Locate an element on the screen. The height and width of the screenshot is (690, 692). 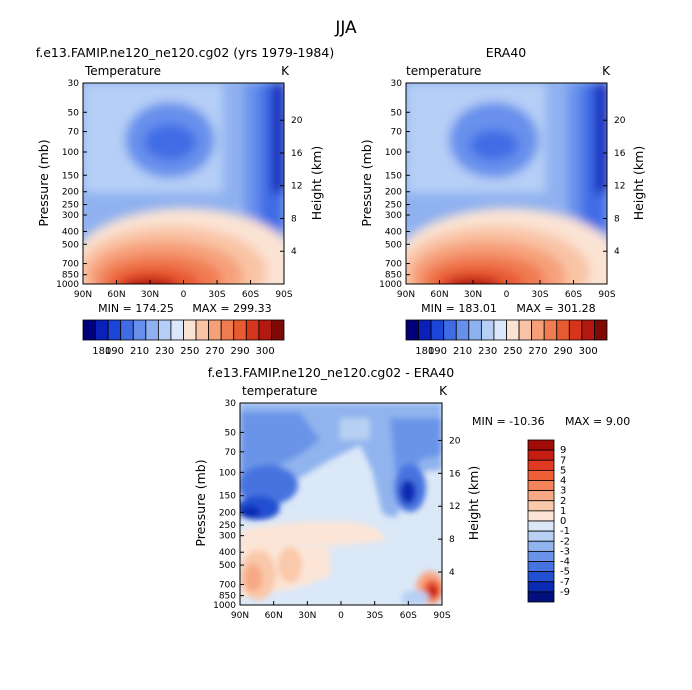
colorbar-label: 290 is located at coordinates (562, 351).